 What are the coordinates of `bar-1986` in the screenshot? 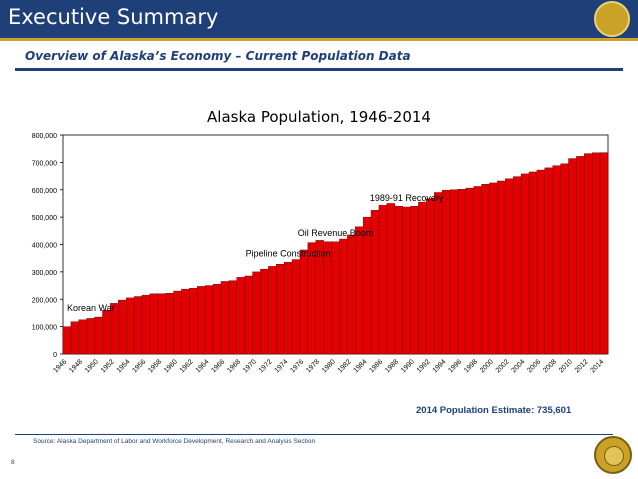 It's located at (383, 280).